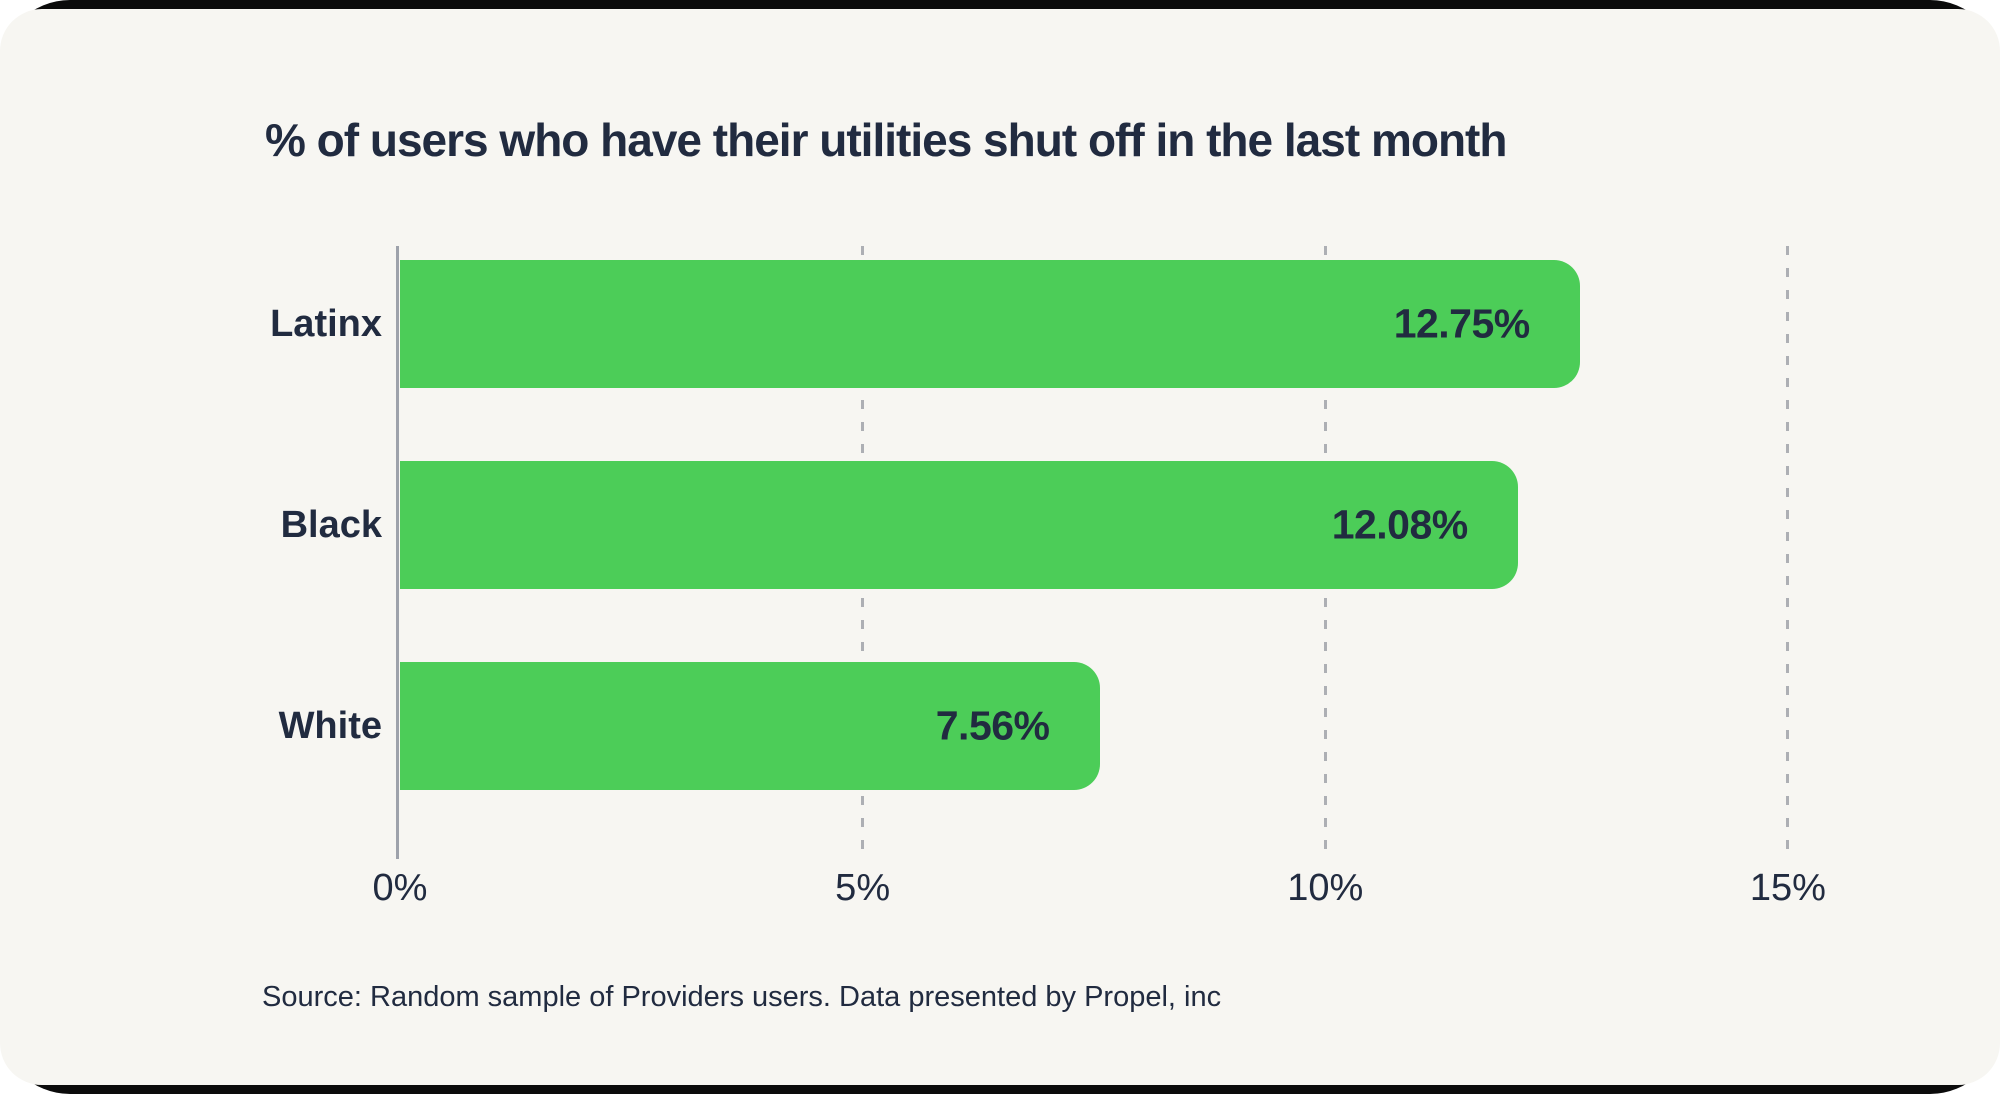 The image size is (2000, 1094). What do you see at coordinates (959, 525) in the screenshot?
I see `bar-black: 12.08%` at bounding box center [959, 525].